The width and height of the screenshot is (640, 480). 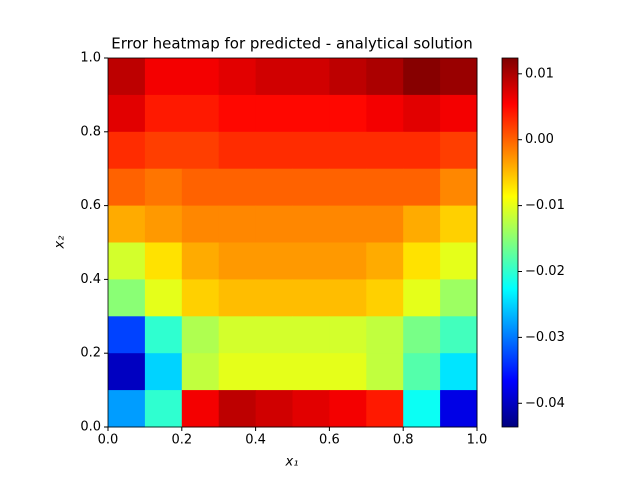 What do you see at coordinates (539, 73) in the screenshot?
I see `colorbar-tick-label: 0.01` at bounding box center [539, 73].